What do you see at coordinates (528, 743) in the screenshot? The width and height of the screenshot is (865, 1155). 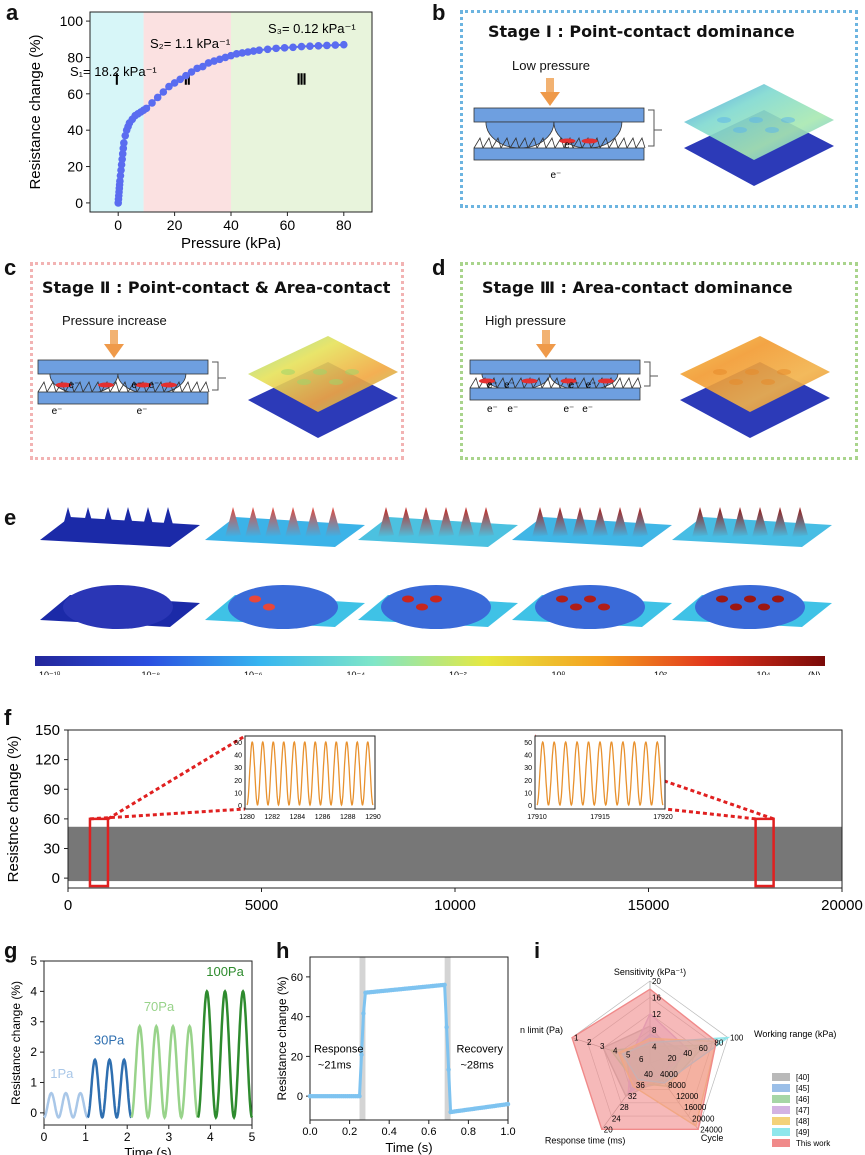 I see `inset-y-tick-label: 50` at bounding box center [528, 743].